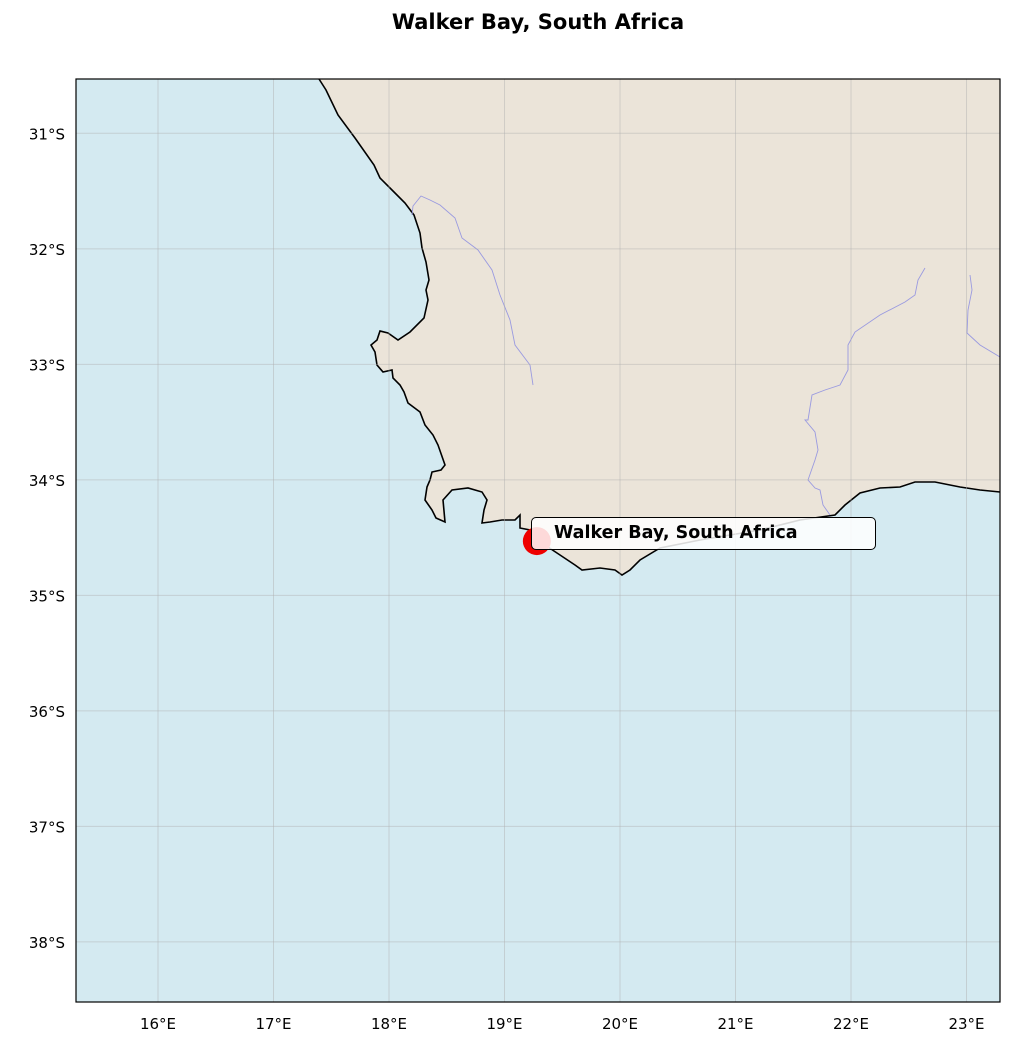 The width and height of the screenshot is (1014, 1048). What do you see at coordinates (158, 1024) in the screenshot?
I see `x-tick-label: 16°E` at bounding box center [158, 1024].